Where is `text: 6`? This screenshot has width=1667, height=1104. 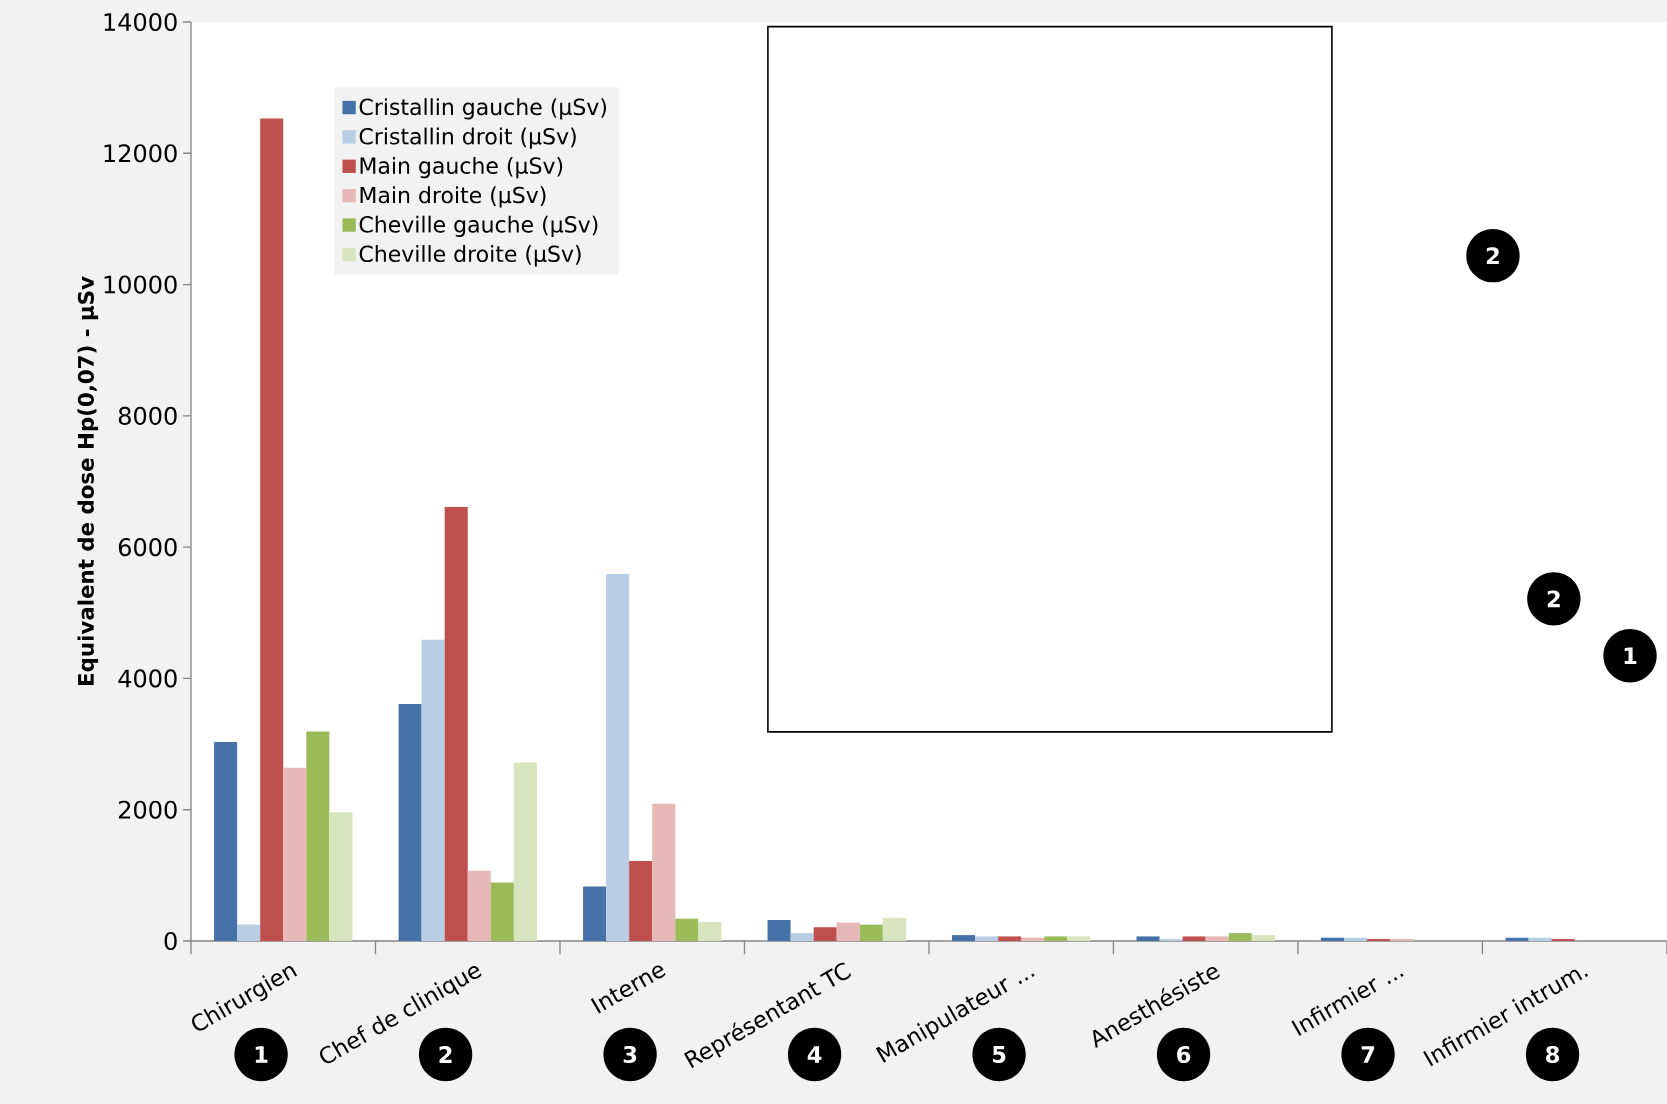
text: 6 is located at coordinates (1184, 1054).